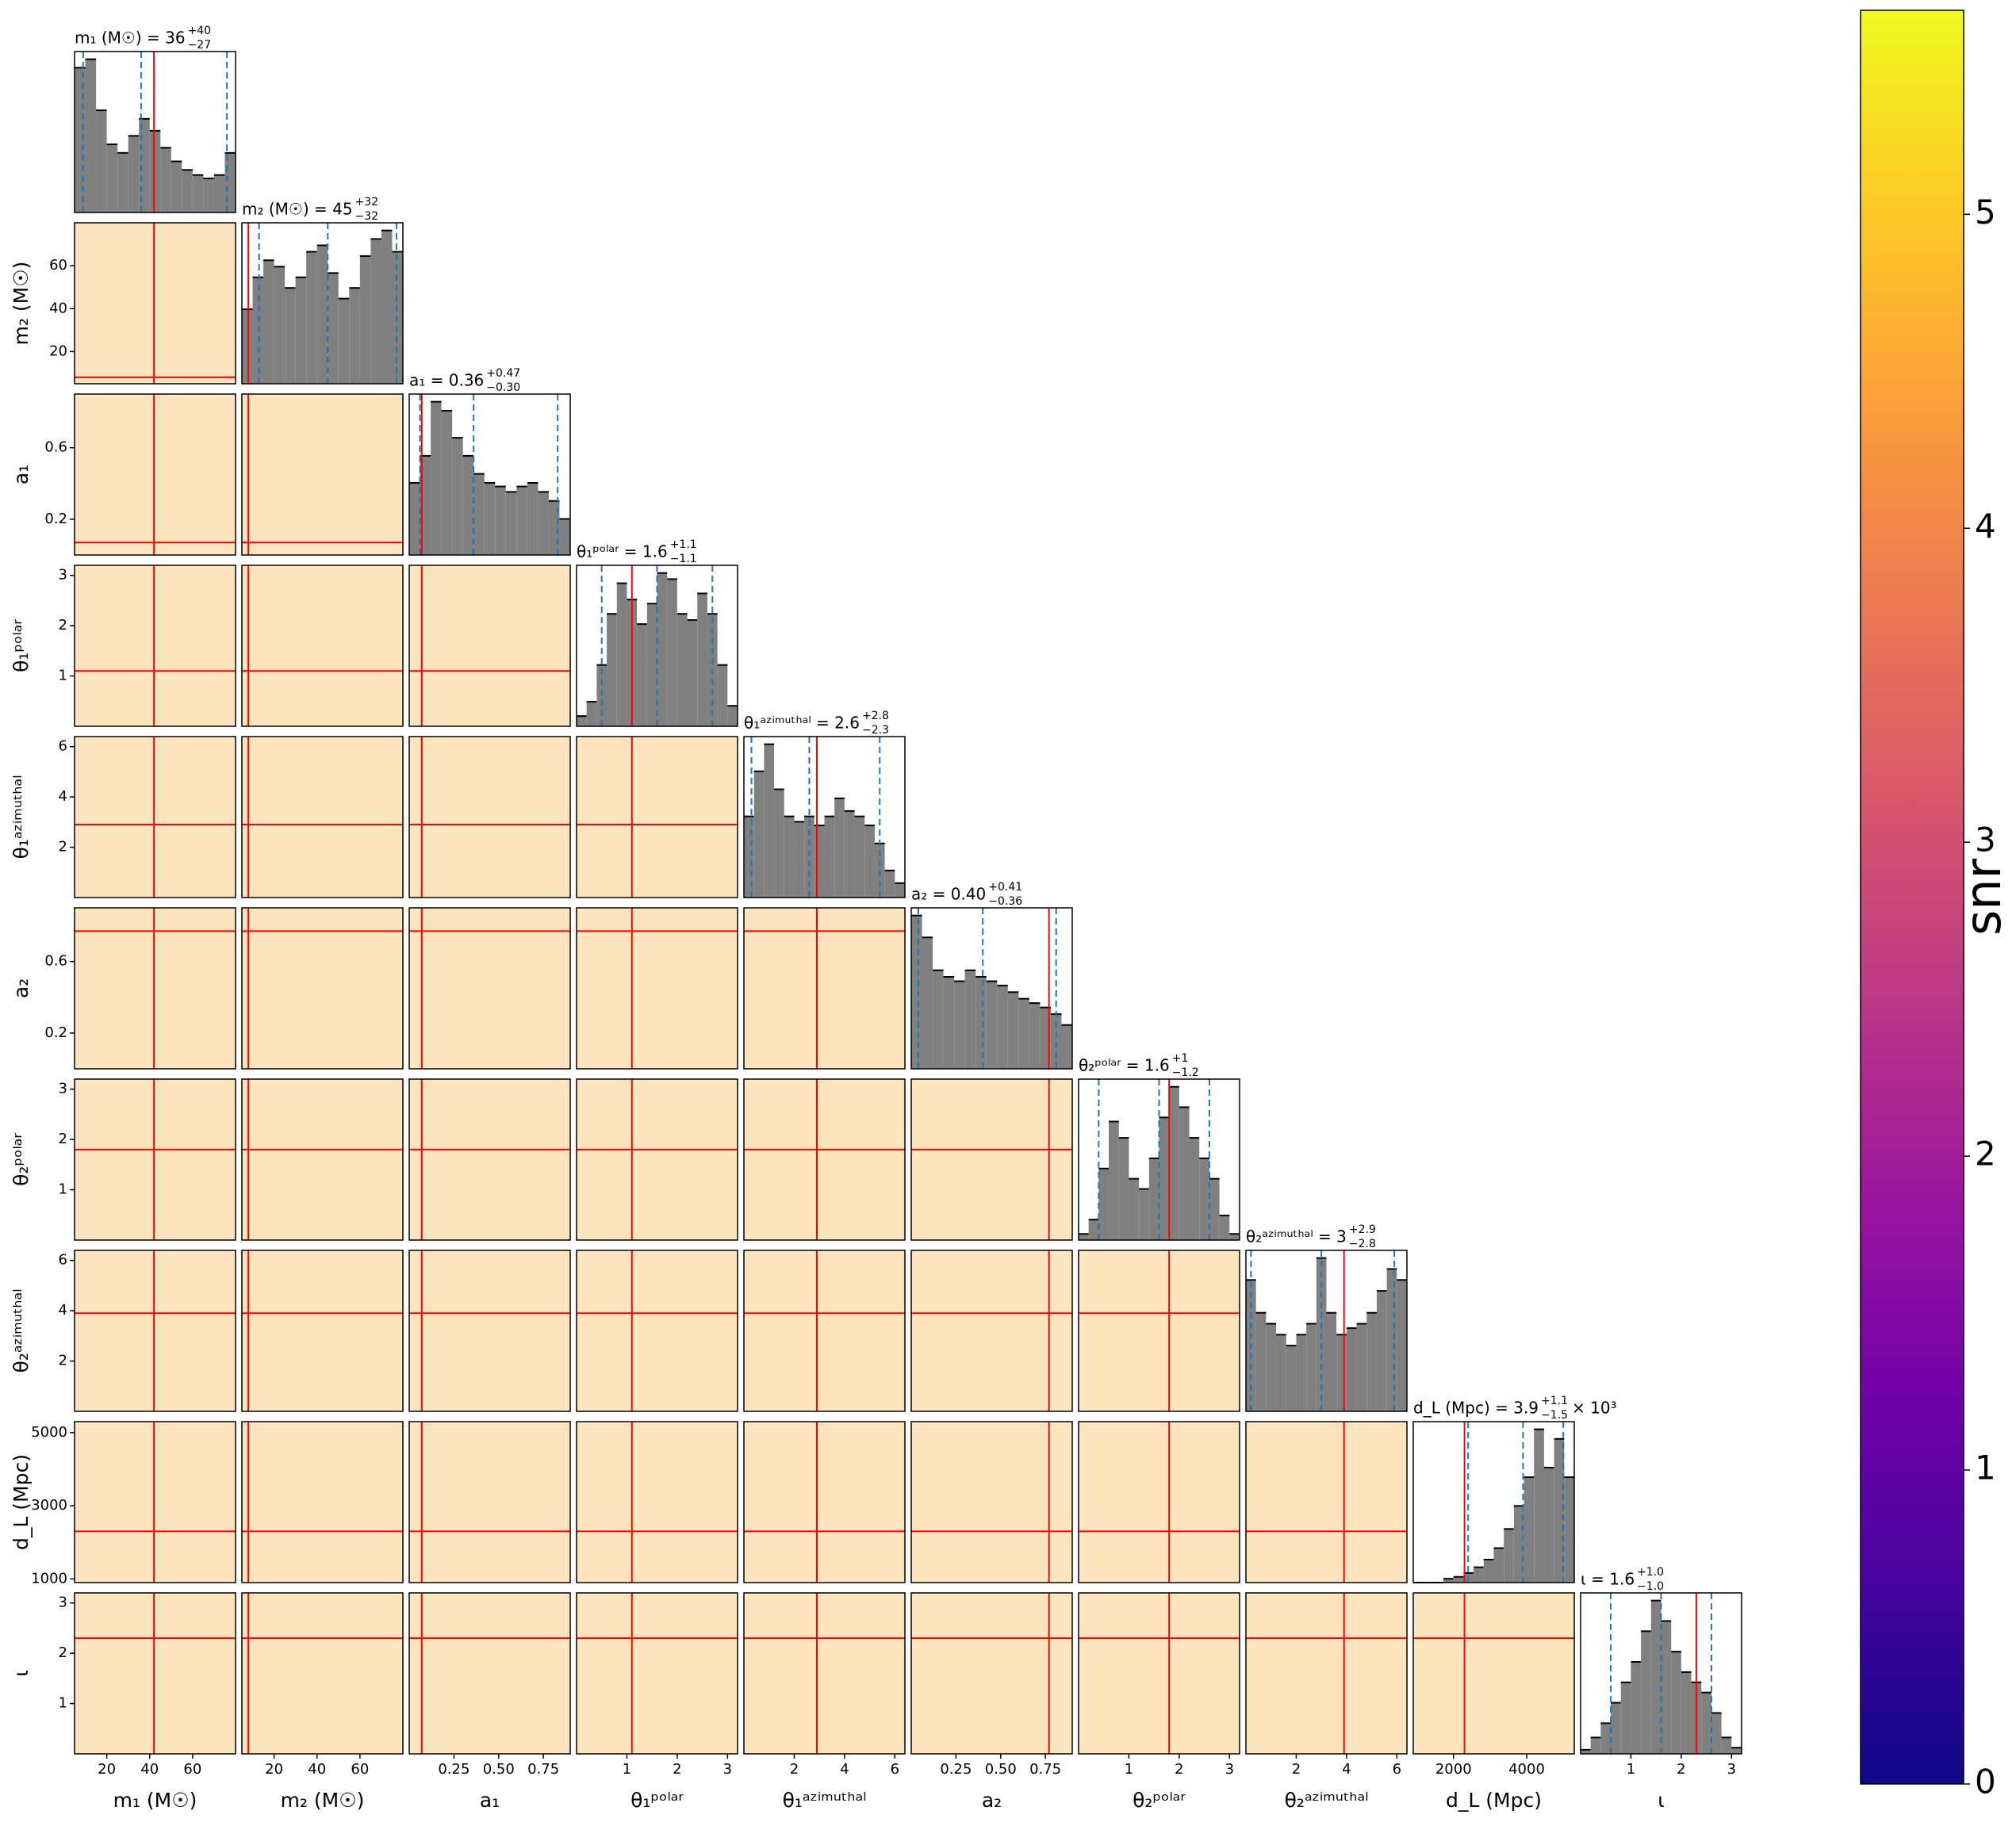 The width and height of the screenshot is (2016, 1826). I want to click on x-tick-label: 60, so click(360, 1769).